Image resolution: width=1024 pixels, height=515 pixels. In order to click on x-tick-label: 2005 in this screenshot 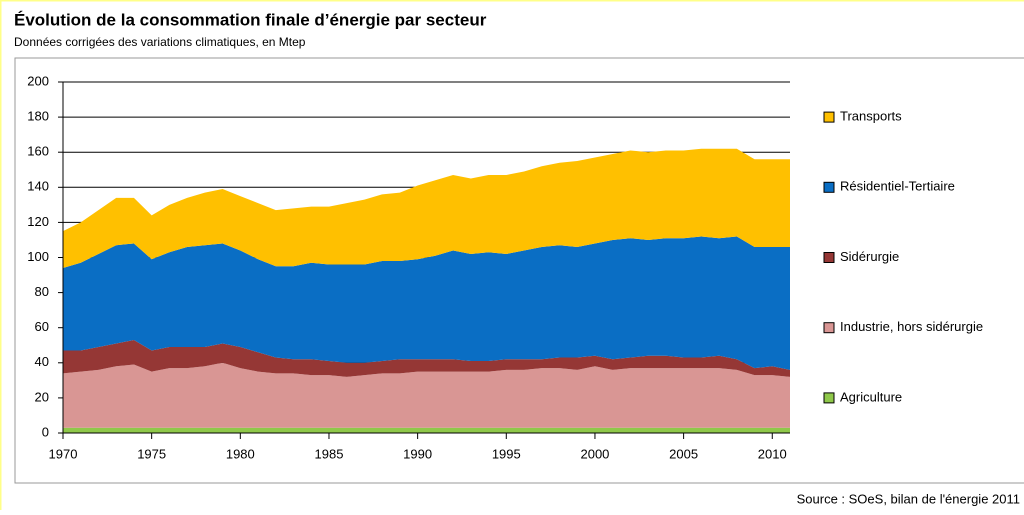, I will do `click(683, 453)`.